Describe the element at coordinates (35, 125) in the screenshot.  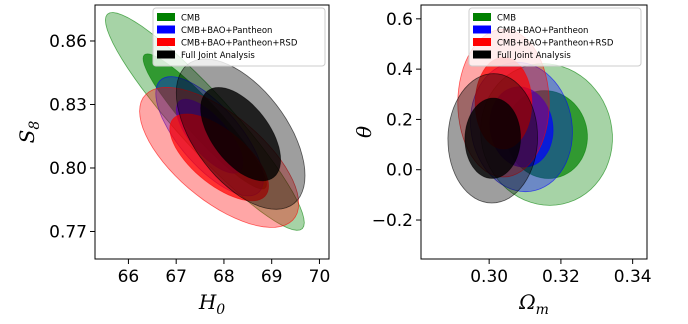
I see `y-axis-label-subscript: 8` at that location.